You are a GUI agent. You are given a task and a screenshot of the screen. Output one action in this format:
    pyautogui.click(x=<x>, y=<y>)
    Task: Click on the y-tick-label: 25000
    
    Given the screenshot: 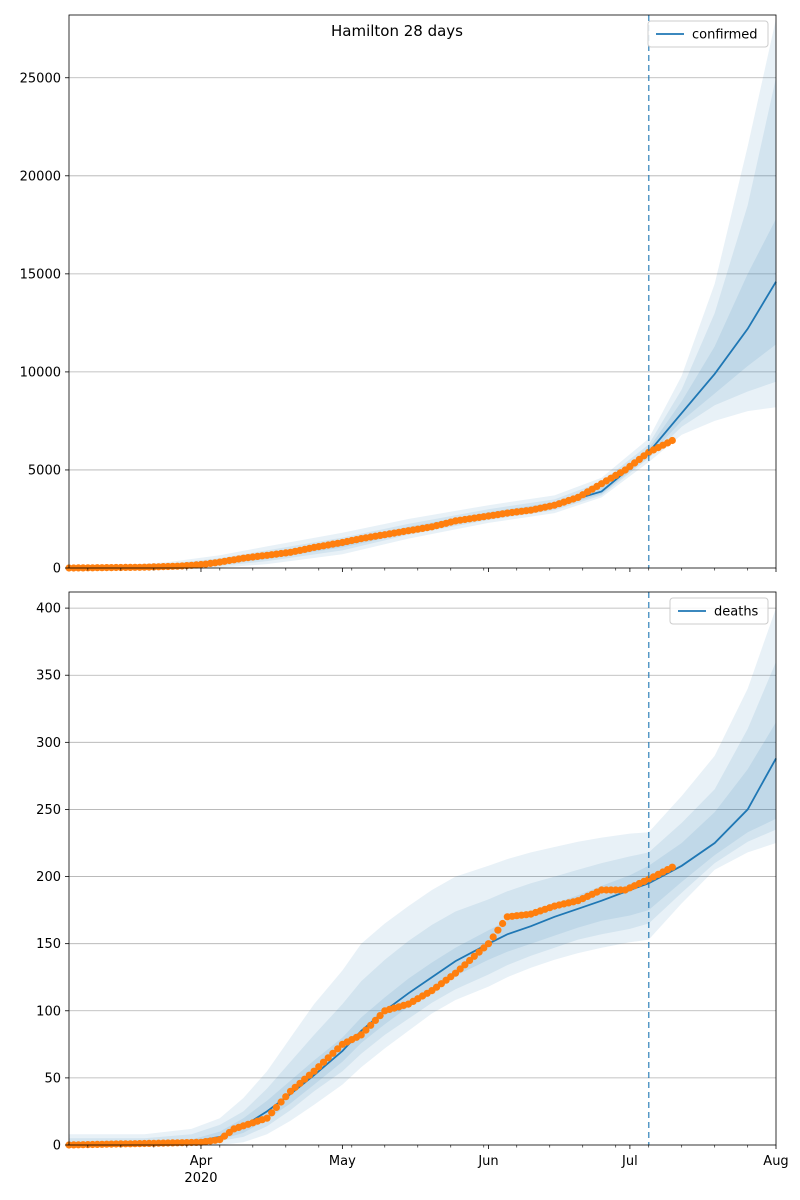 What is the action you would take?
    pyautogui.click(x=40, y=78)
    